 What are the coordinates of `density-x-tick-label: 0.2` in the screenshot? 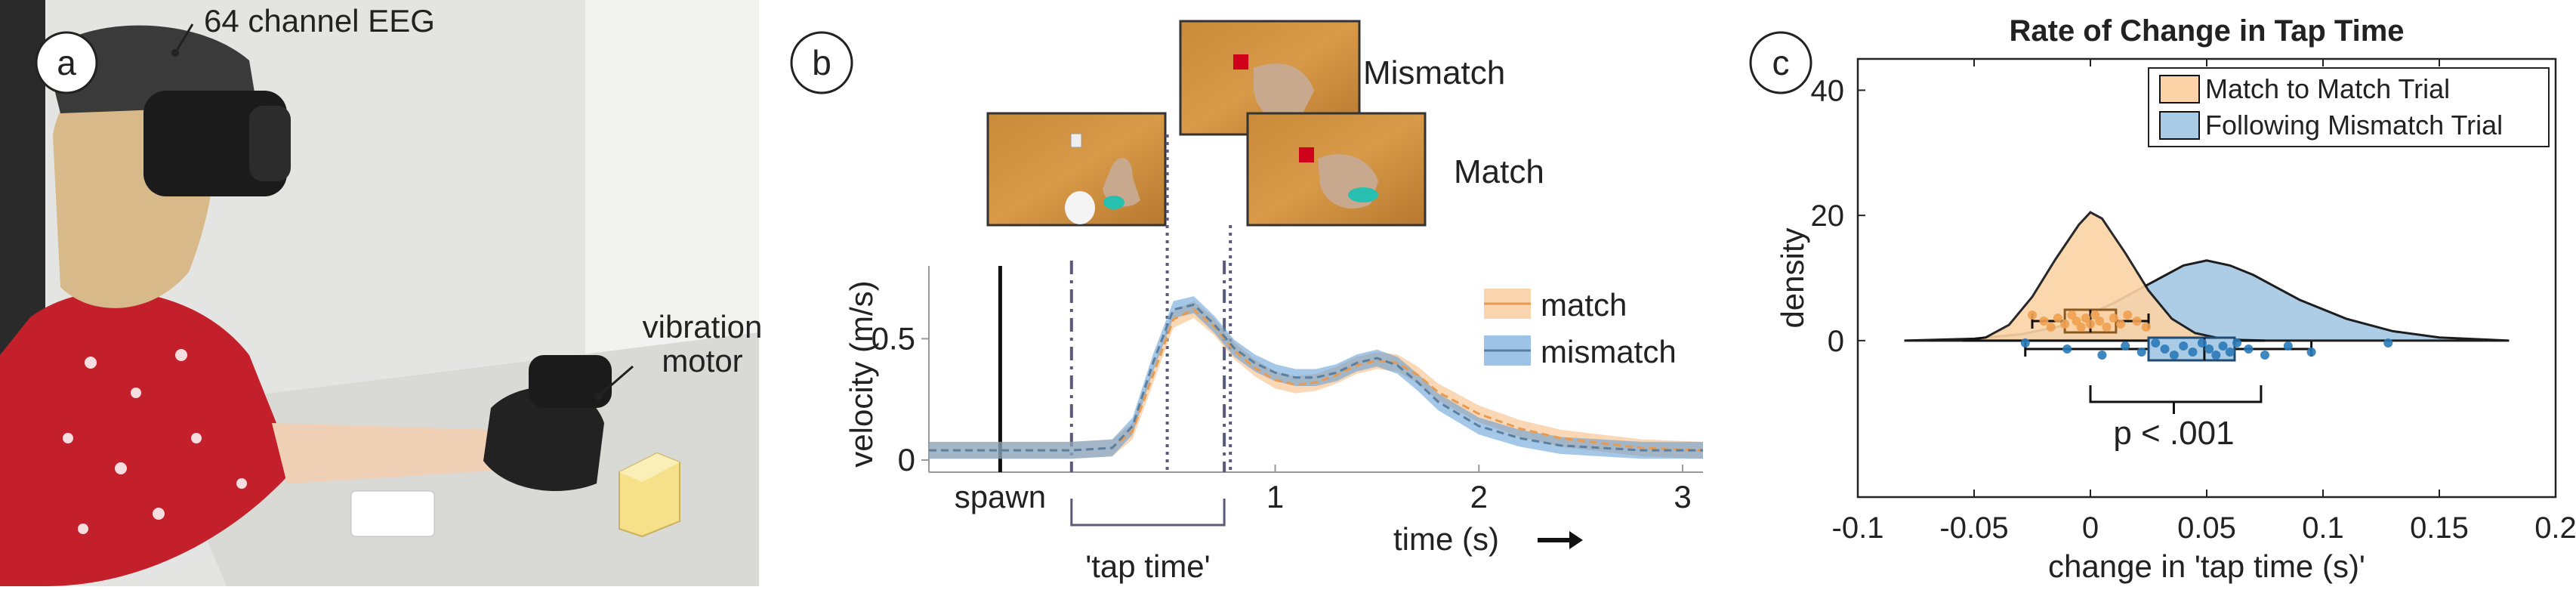 It's located at (2555, 528).